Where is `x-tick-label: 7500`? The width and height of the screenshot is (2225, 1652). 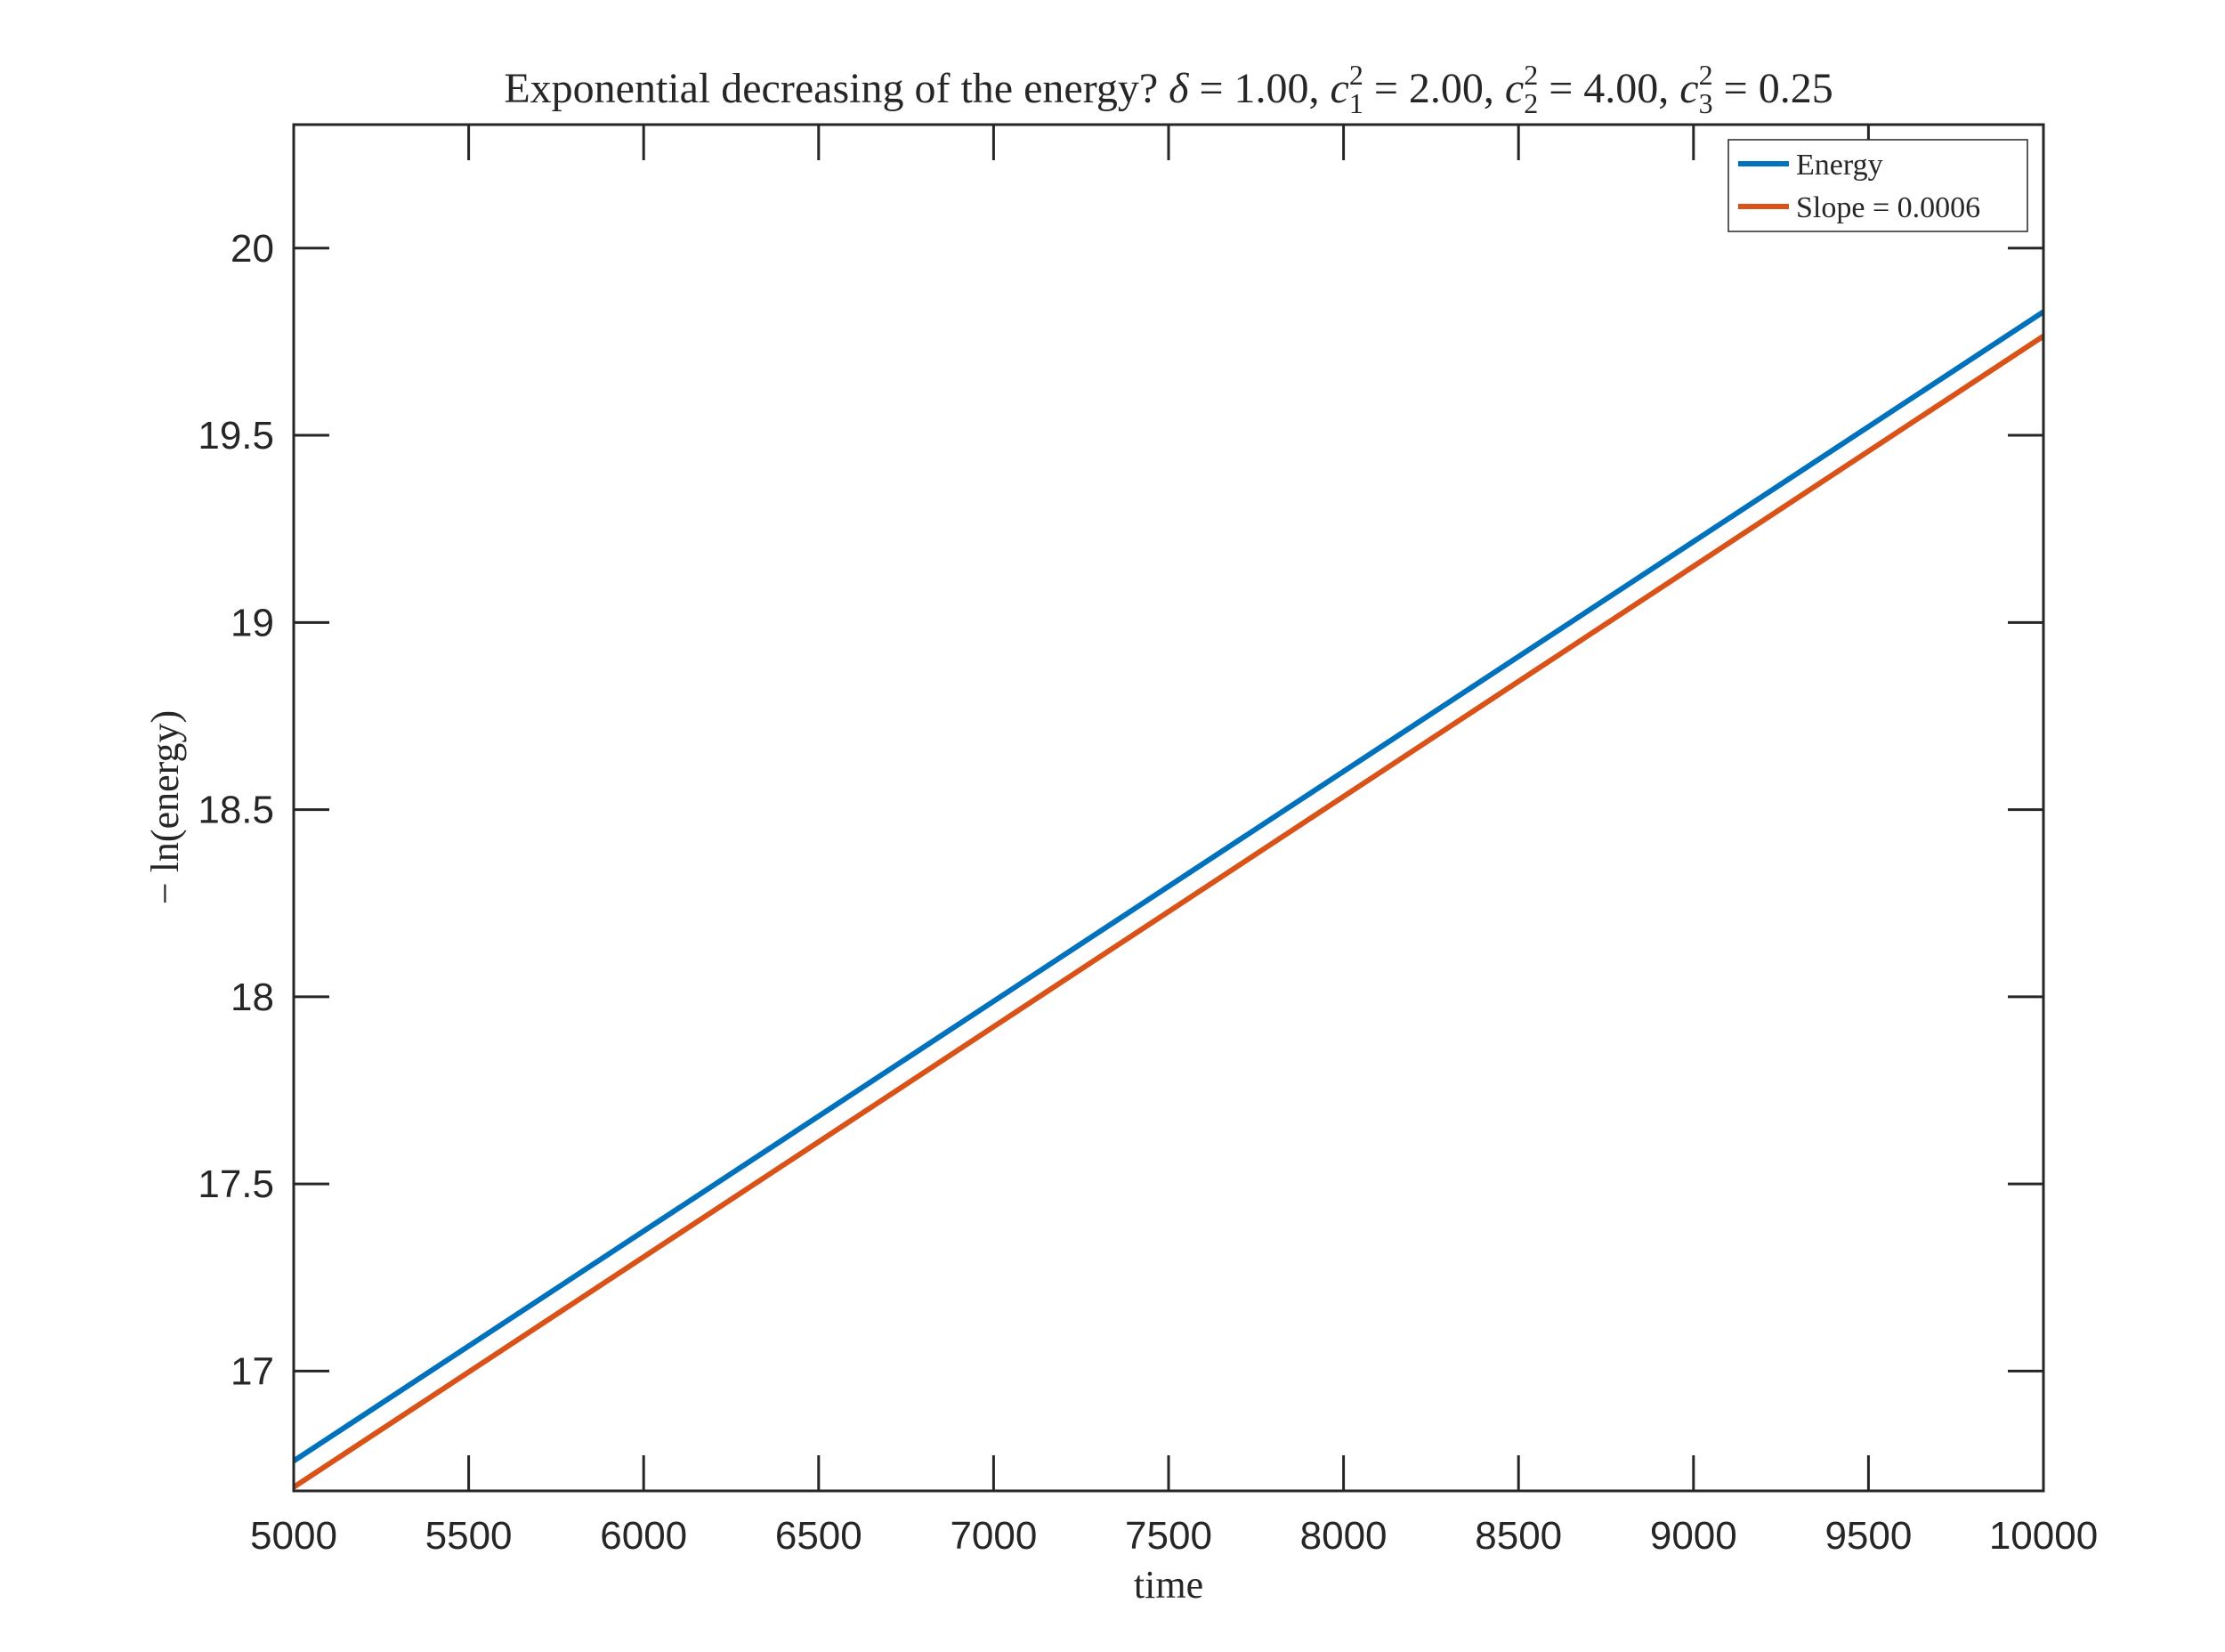 x-tick-label: 7500 is located at coordinates (1168, 1536).